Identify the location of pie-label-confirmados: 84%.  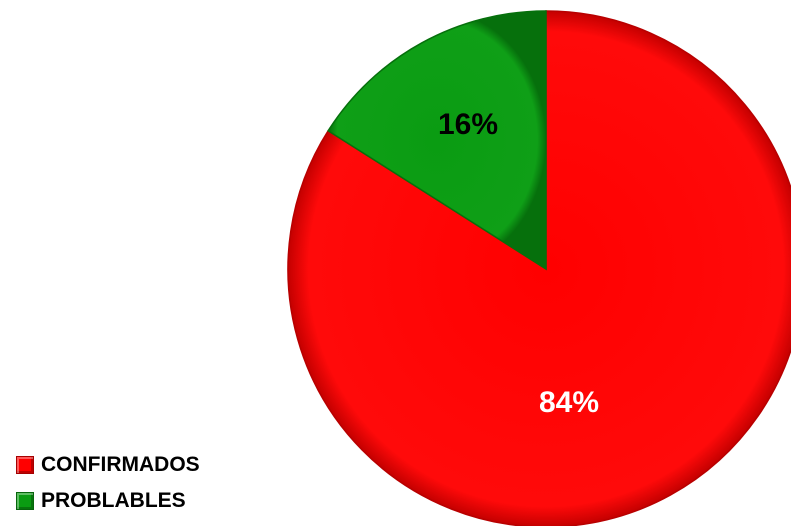
(569, 402).